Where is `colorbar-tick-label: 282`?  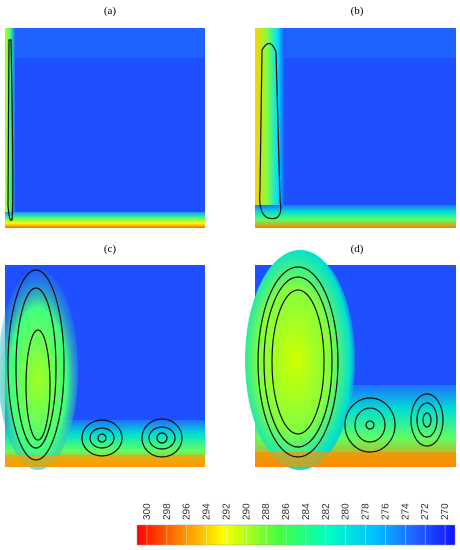 colorbar-tick-label: 282 is located at coordinates (326, 511).